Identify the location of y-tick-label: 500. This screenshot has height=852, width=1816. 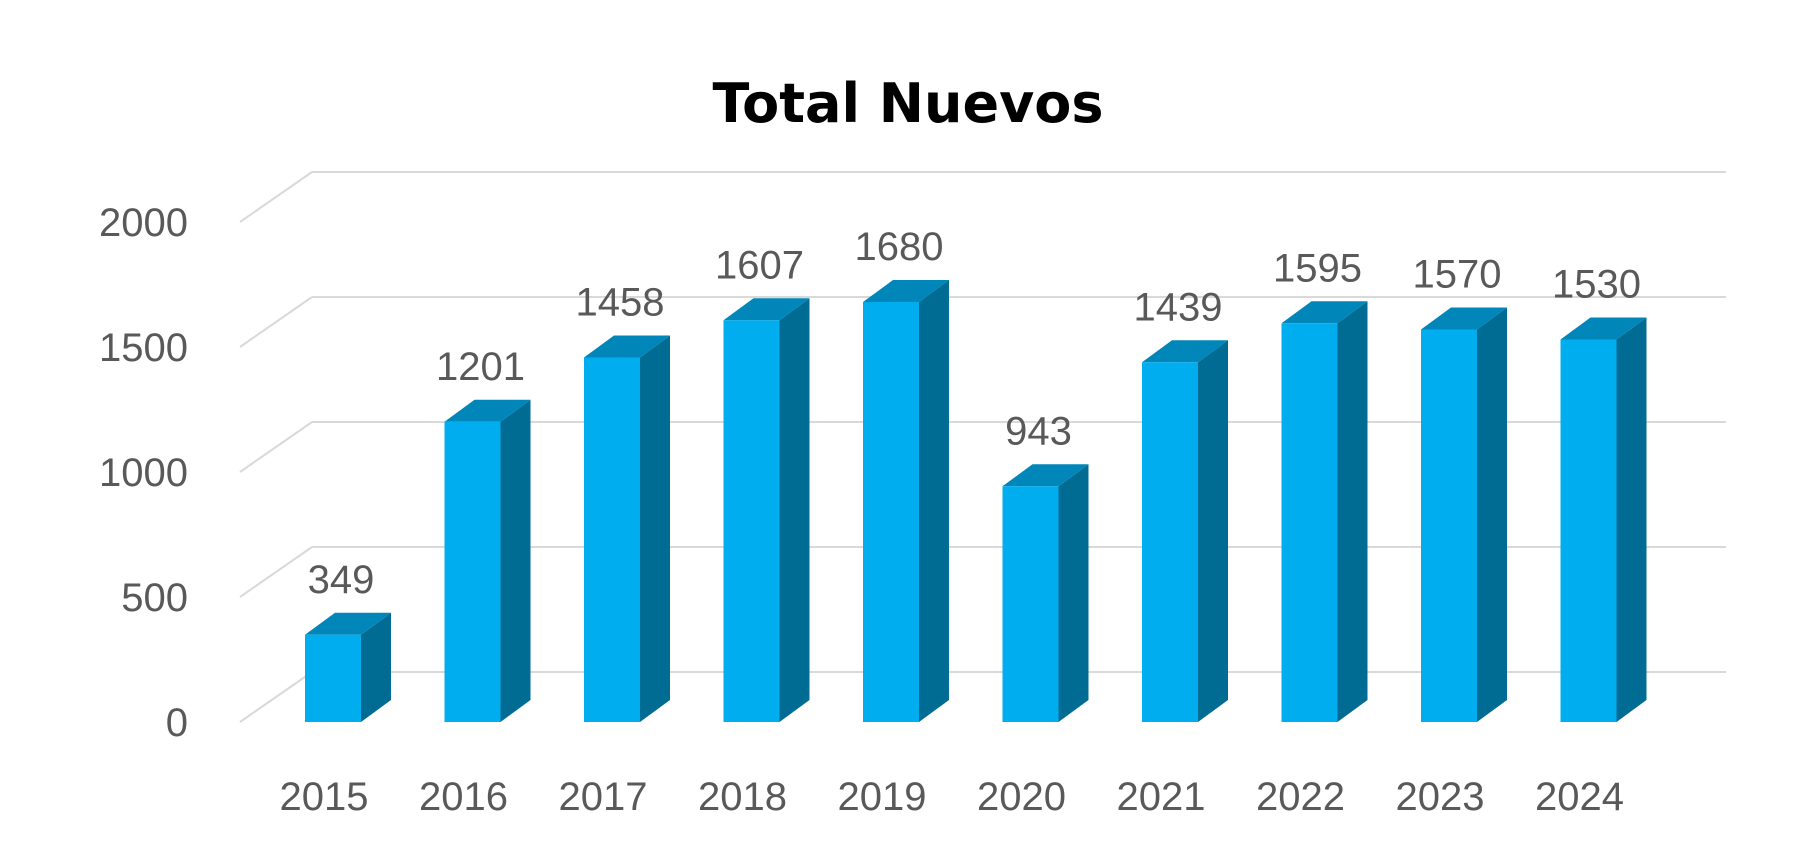
(154, 598).